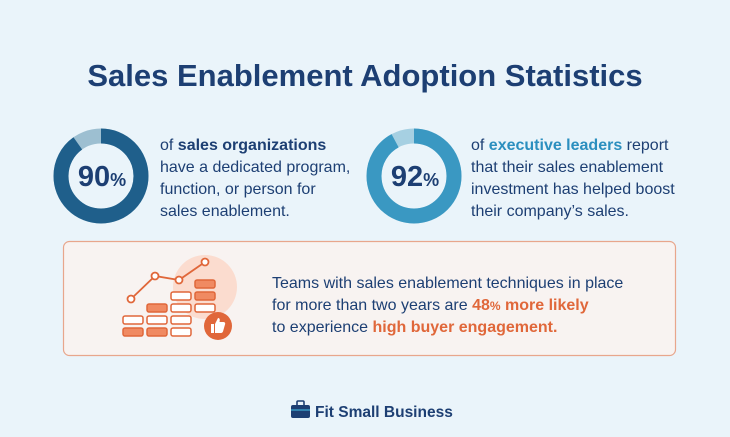 This screenshot has height=437, width=730. Describe the element at coordinates (495, 306) in the screenshot. I see `emphasis-text: %` at that location.